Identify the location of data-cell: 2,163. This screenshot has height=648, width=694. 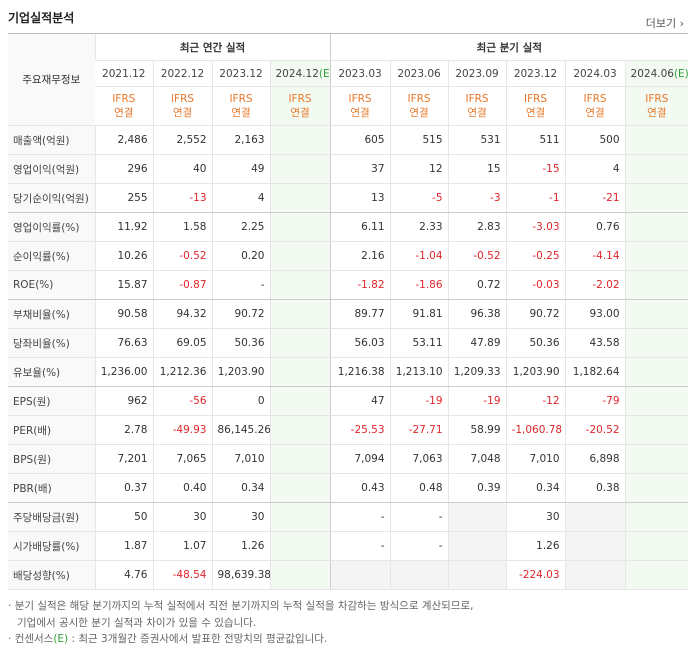
(240, 140).